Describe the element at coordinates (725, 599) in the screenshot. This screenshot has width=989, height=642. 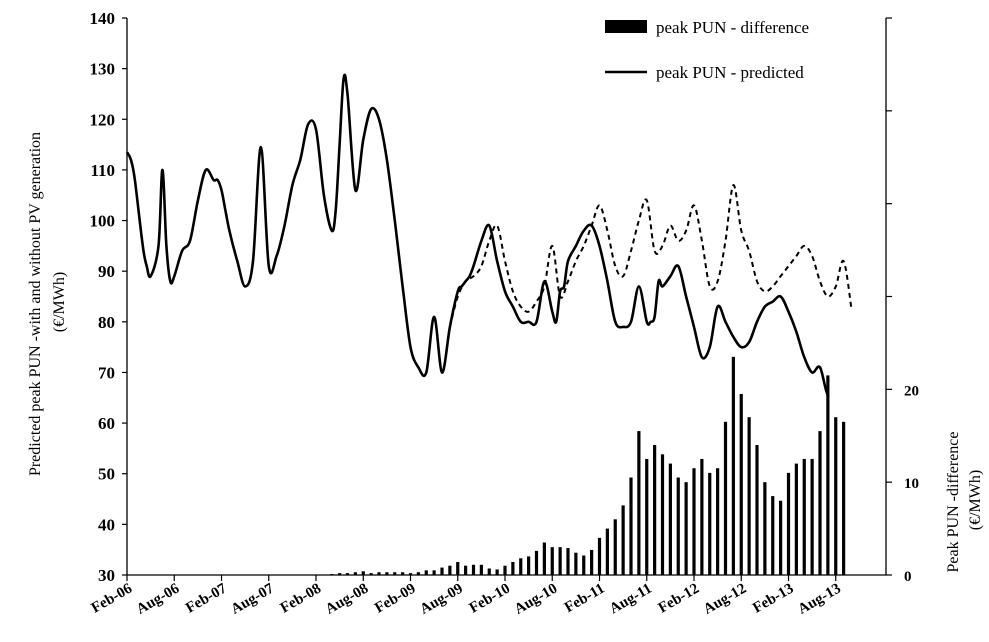
I see `x-tick-label: Aug-12` at that location.